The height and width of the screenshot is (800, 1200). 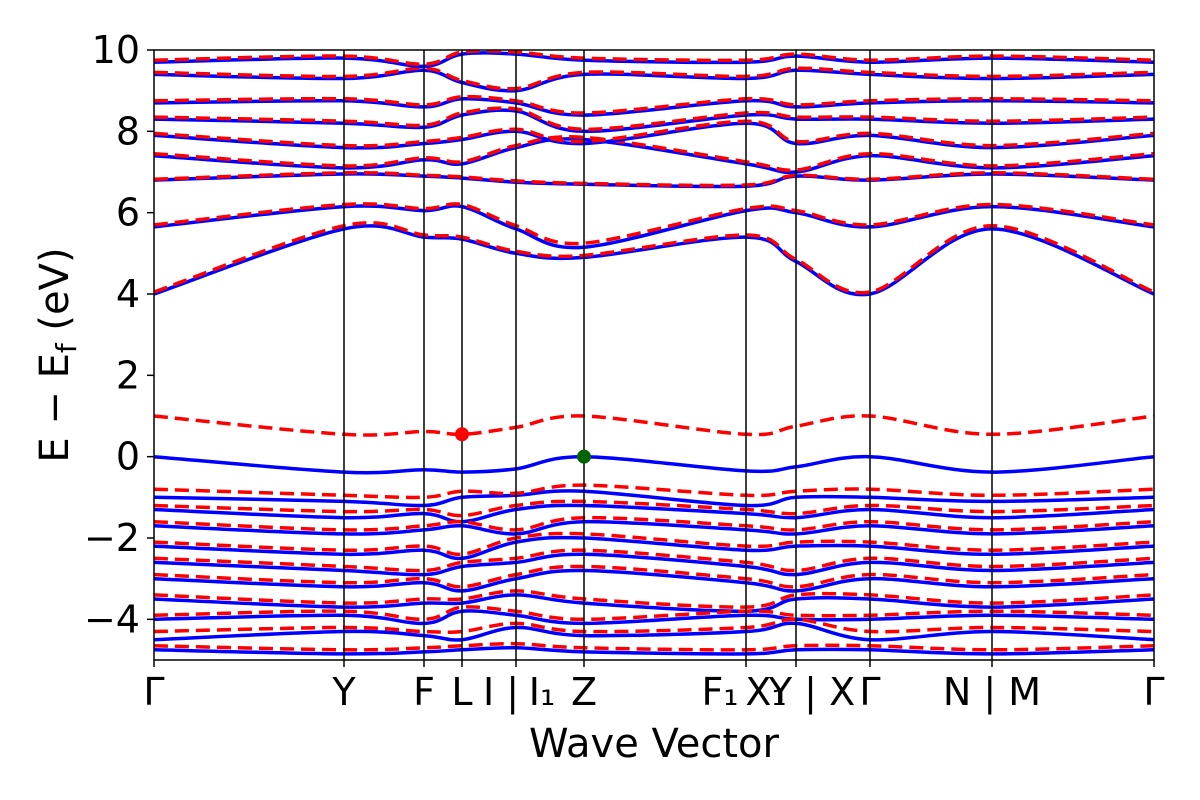 I want to click on x-tick-label: I₁, so click(x=542, y=692).